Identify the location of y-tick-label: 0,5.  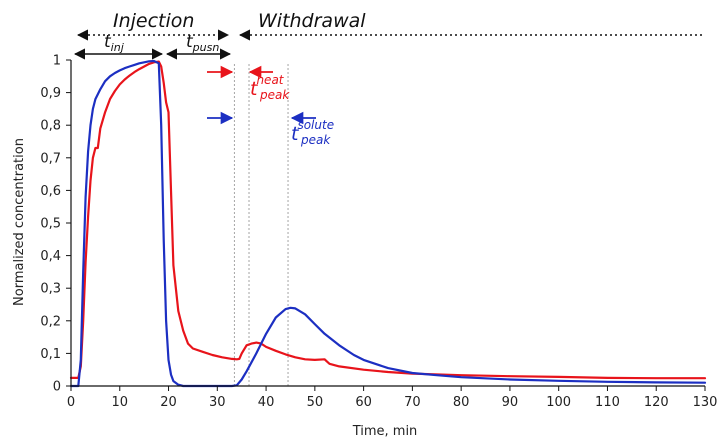
(50, 224).